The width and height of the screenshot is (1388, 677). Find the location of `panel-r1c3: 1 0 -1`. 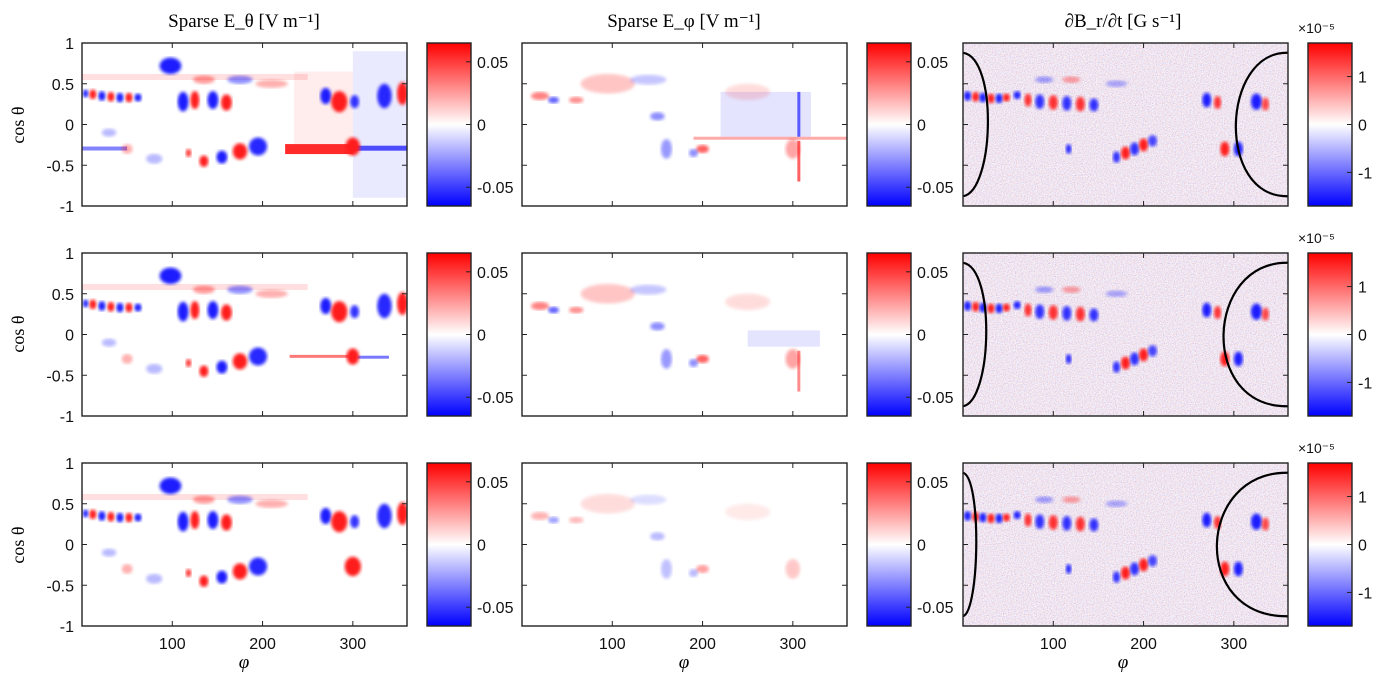

panel-r1c3: 1 0 -1 is located at coordinates (1167, 124).